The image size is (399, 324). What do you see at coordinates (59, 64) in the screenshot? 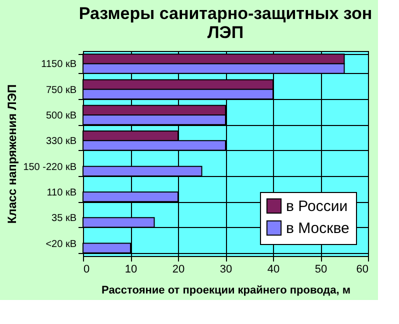
I see `y-tick-label: 1150 кВ` at bounding box center [59, 64].